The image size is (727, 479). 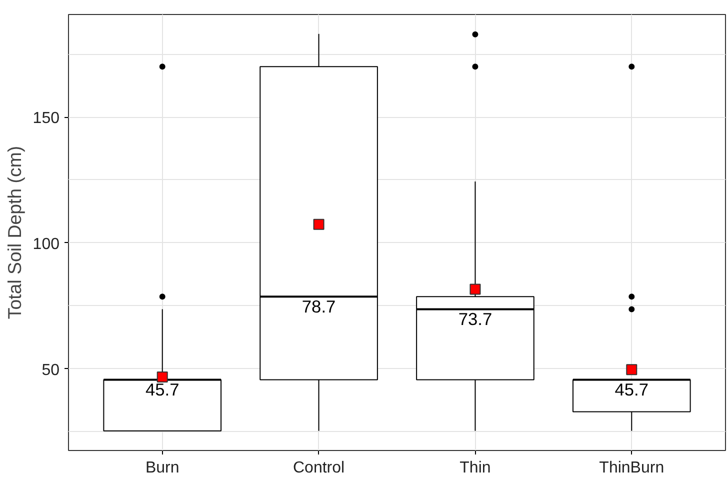 I want to click on annotation: 78.7, so click(x=319, y=306).